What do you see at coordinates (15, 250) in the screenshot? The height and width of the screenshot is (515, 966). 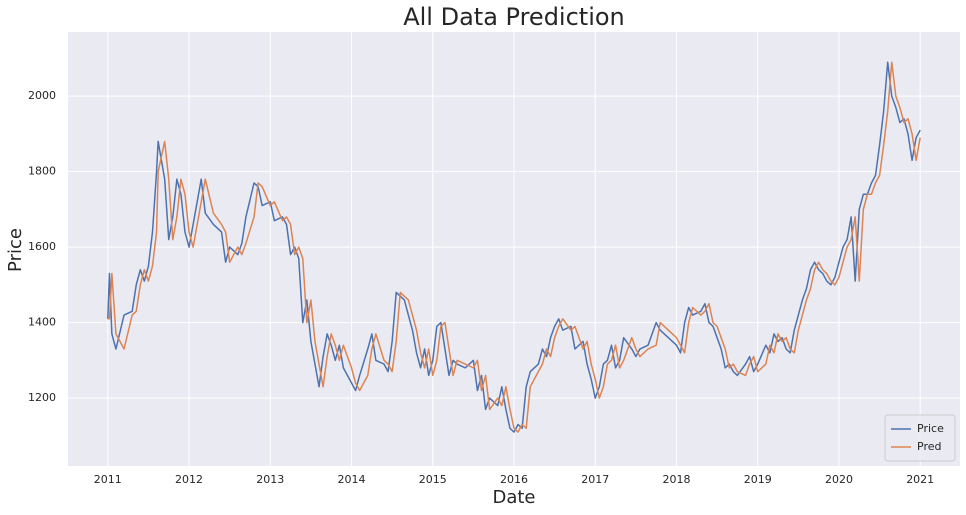 I see `y-axis-label: Price` at bounding box center [15, 250].